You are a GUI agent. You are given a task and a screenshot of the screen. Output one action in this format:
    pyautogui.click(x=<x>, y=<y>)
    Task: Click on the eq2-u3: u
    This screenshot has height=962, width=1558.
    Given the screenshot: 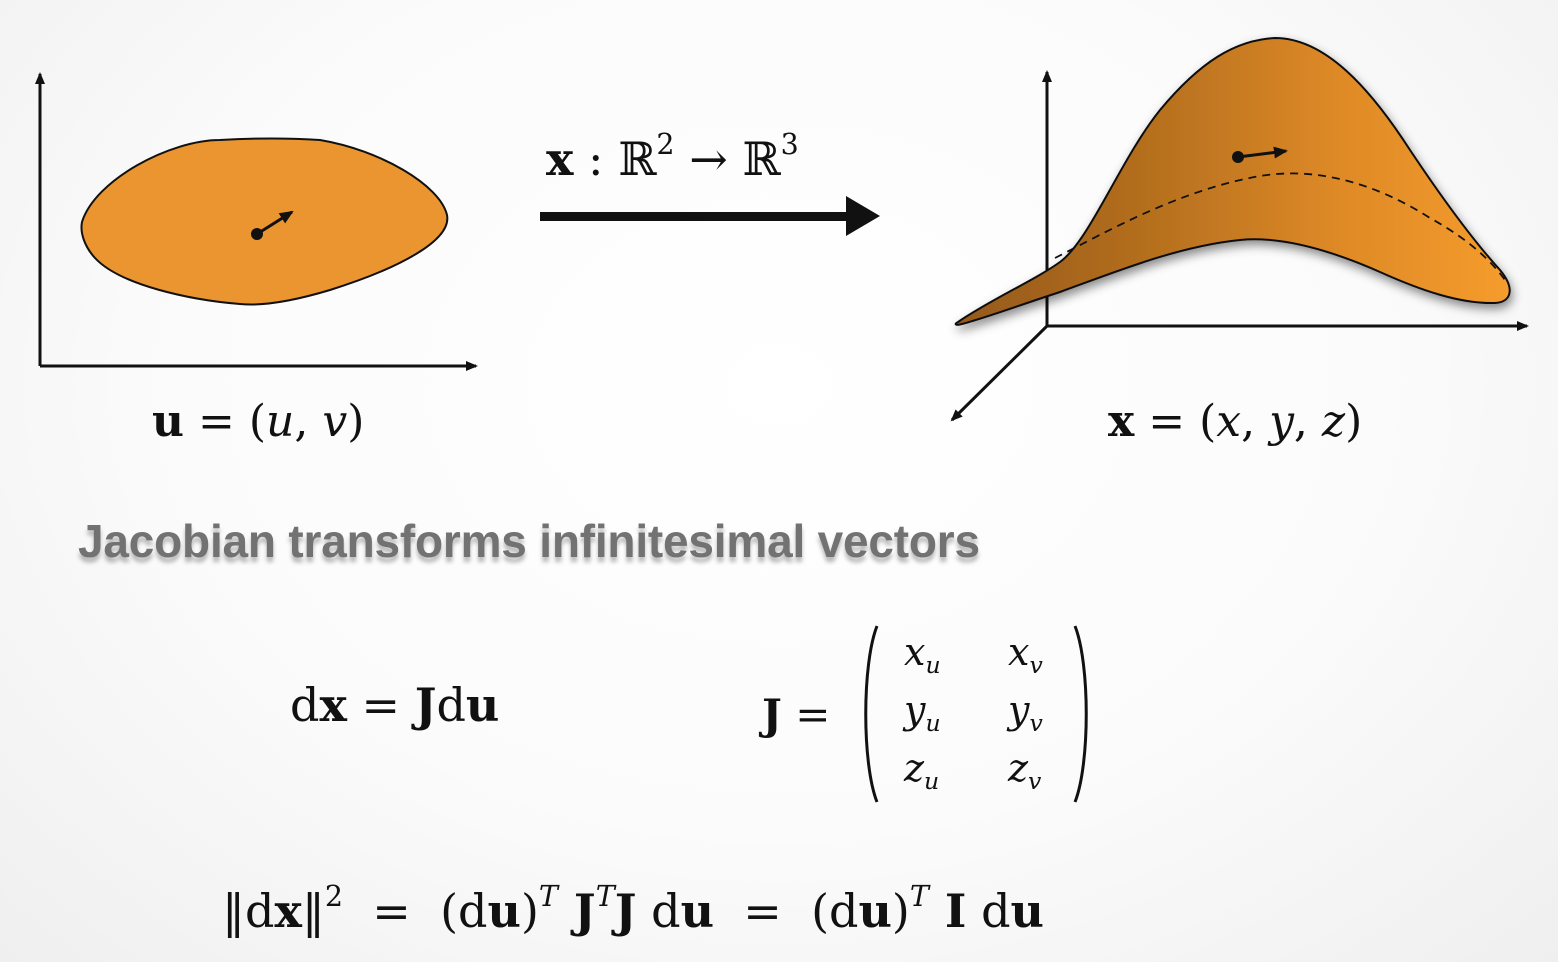 What is the action you would take?
    pyautogui.click(x=697, y=911)
    